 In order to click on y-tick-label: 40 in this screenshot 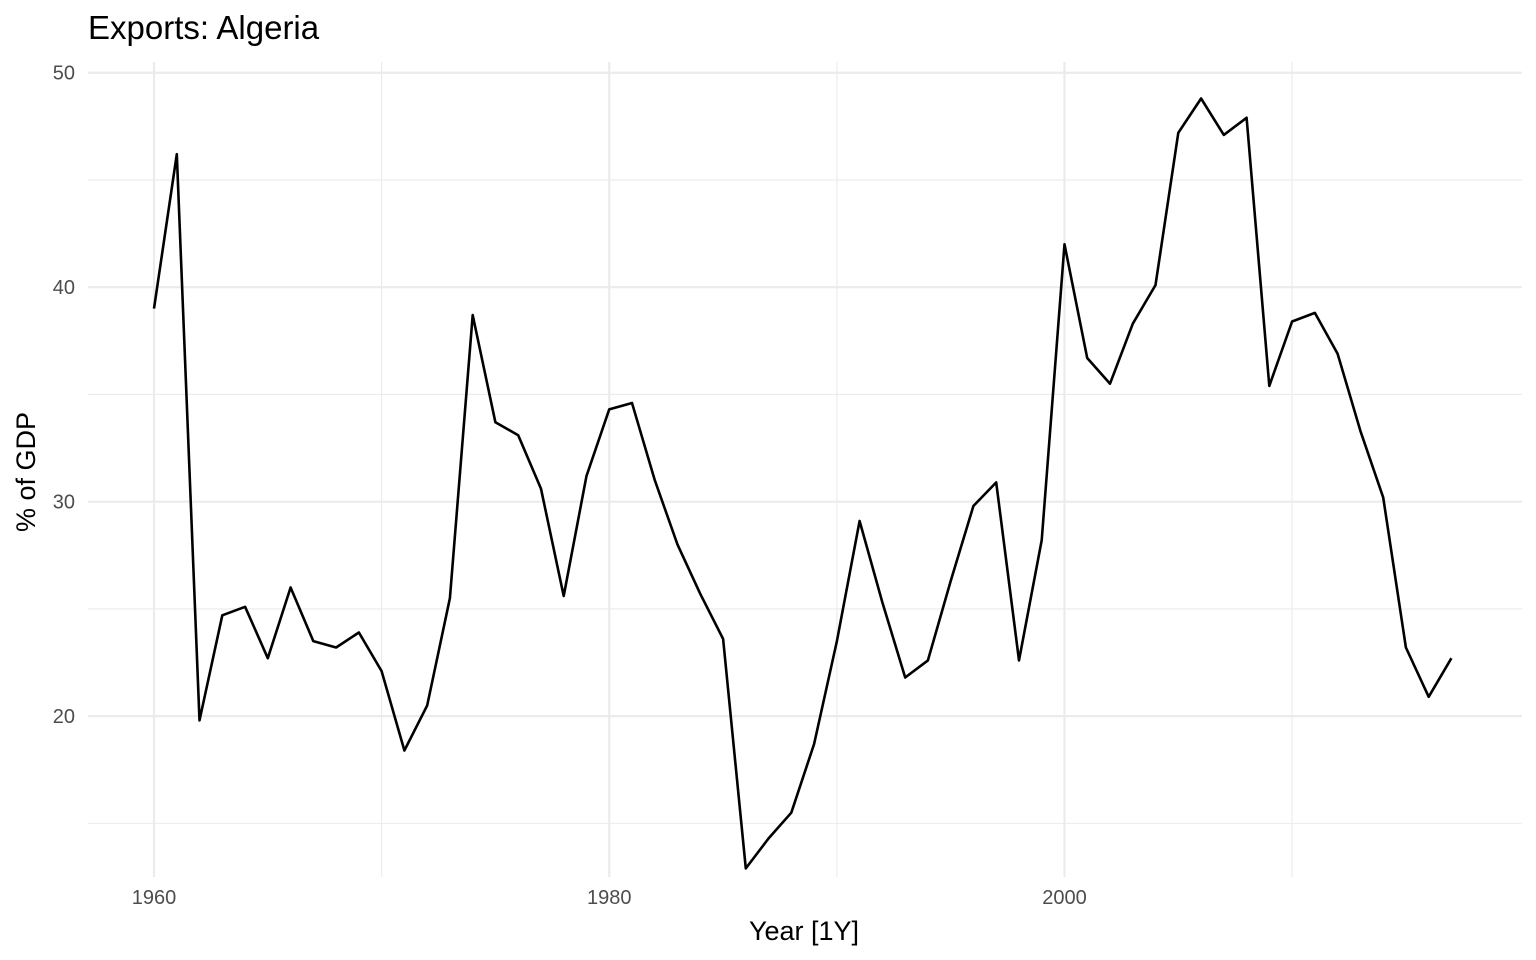, I will do `click(64, 288)`.